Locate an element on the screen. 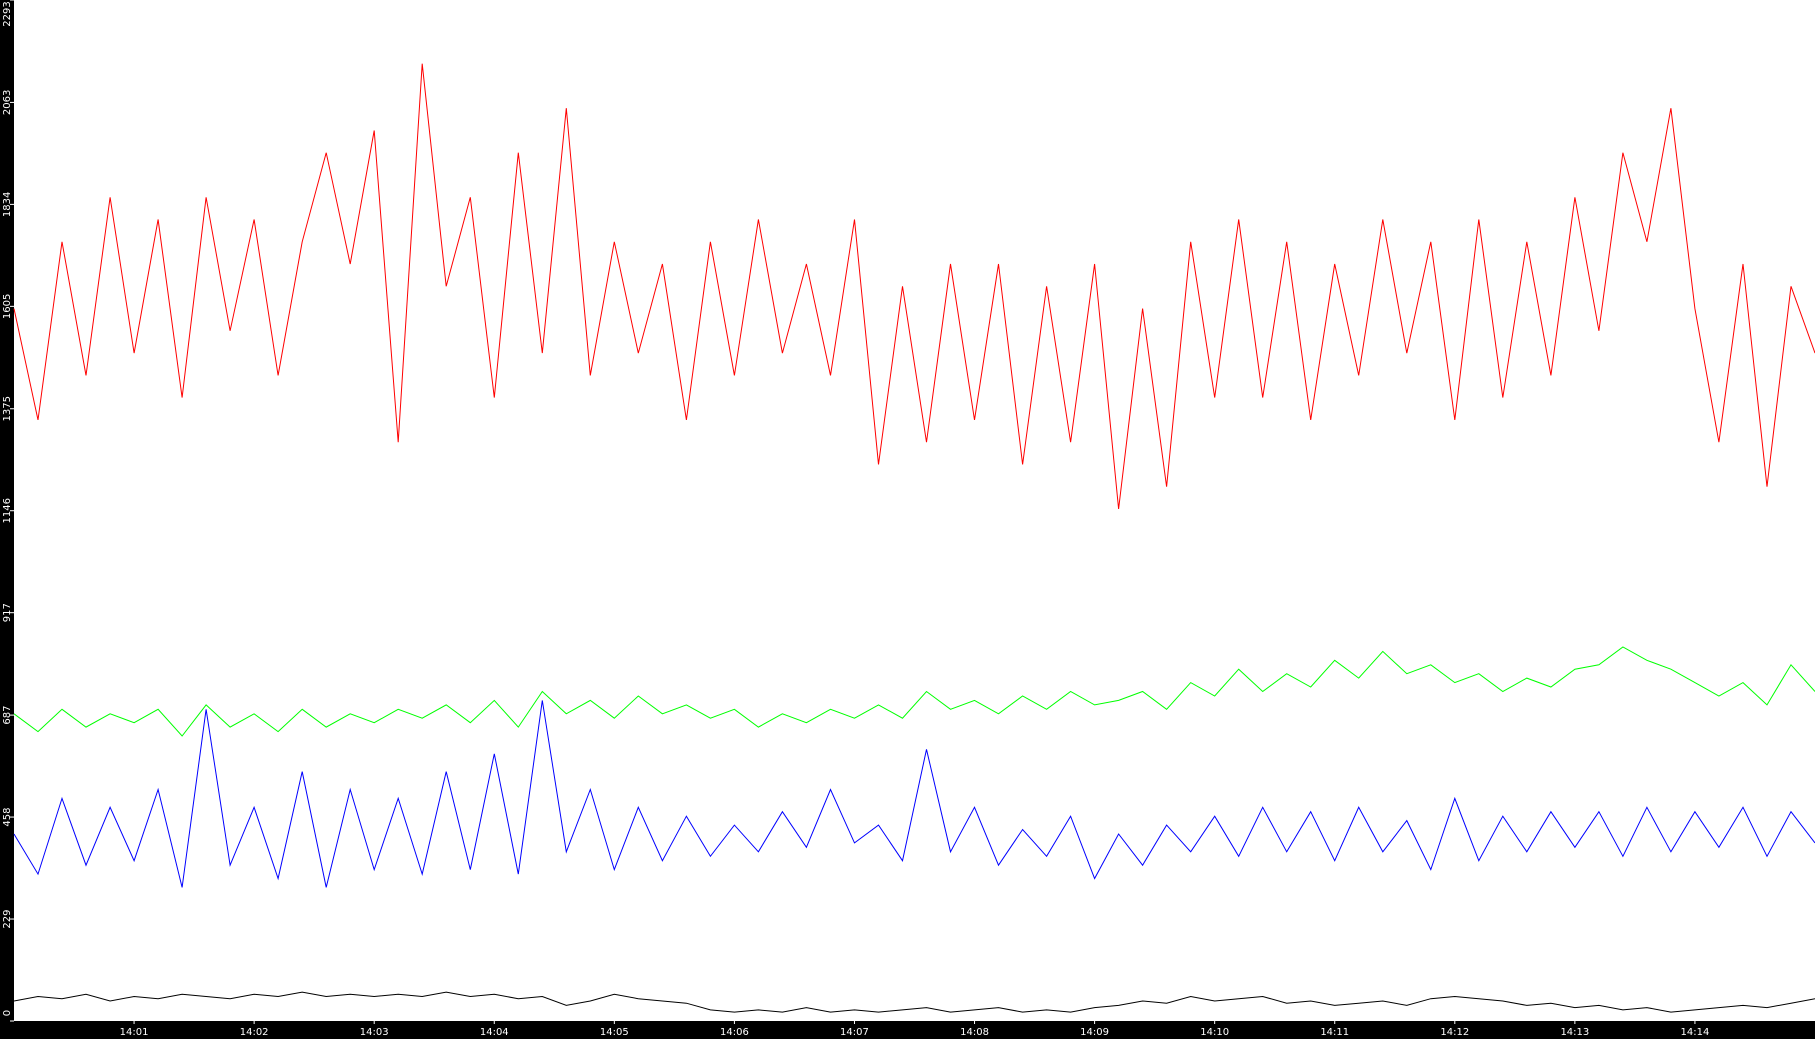 The image size is (1815, 1039). y-tick-label: 2293 is located at coordinates (7, 13).